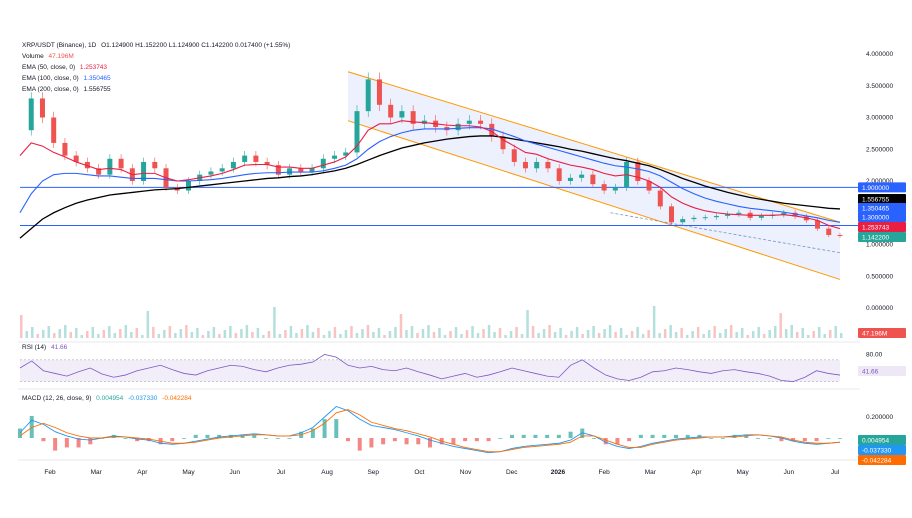  Describe the element at coordinates (50, 89) in the screenshot. I see `ema200-label: EMA (200, close, 0)` at that location.